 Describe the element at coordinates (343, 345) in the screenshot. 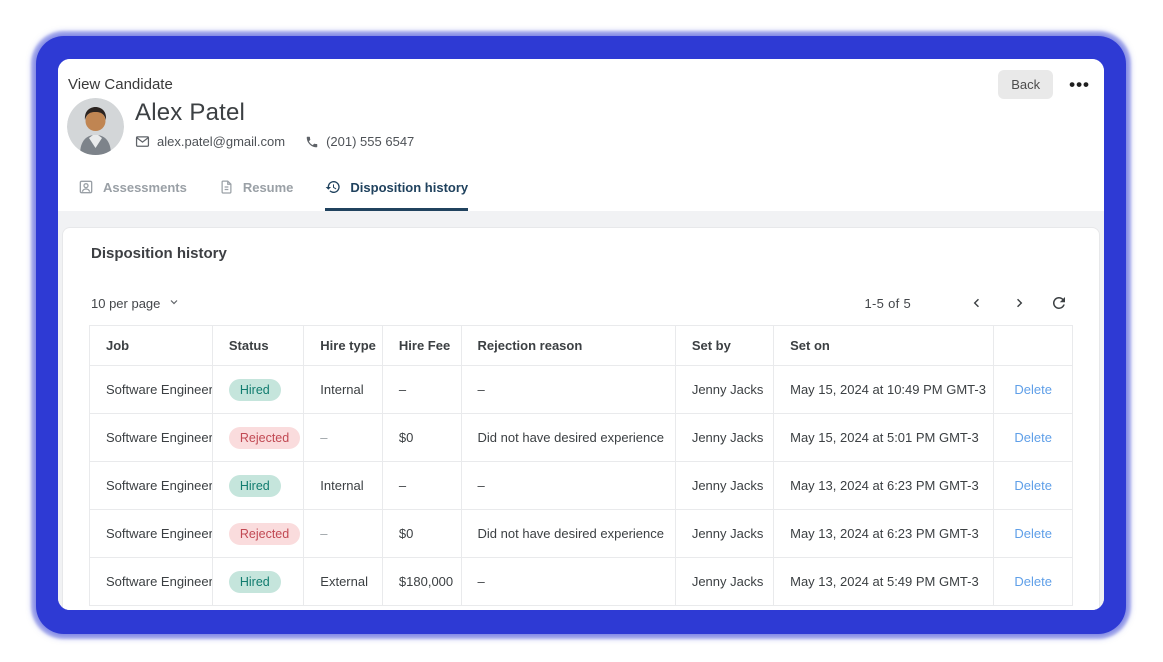

I see `col-hire-type: Hire type` at that location.